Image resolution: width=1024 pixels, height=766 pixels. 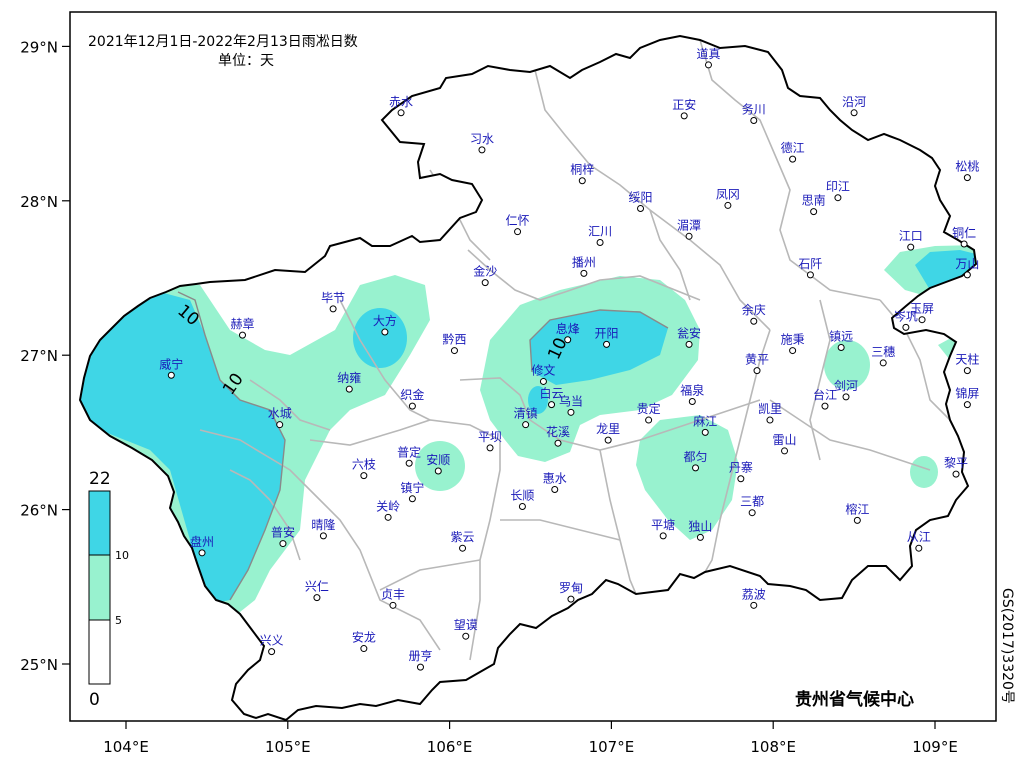 I want to click on station-name: 凯里, so click(x=770, y=409).